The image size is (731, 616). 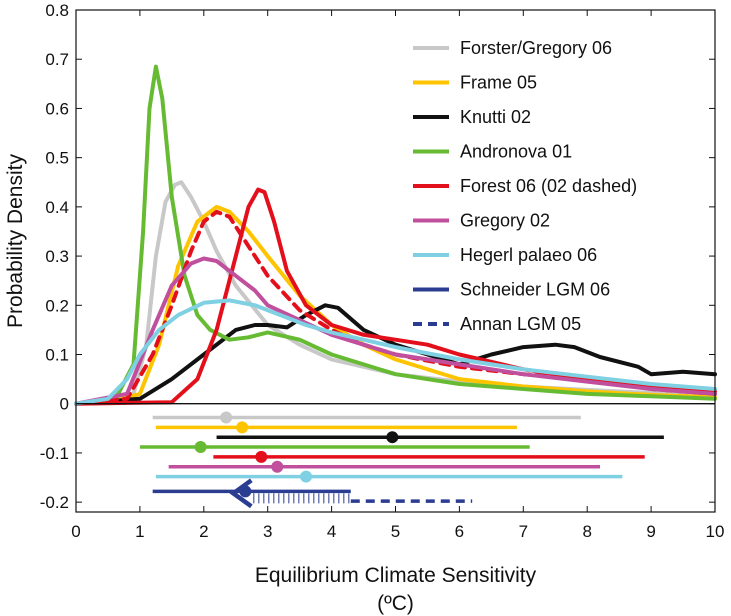 What do you see at coordinates (395, 603) in the screenshot?
I see `x-axis-unit: (ºC)` at bounding box center [395, 603].